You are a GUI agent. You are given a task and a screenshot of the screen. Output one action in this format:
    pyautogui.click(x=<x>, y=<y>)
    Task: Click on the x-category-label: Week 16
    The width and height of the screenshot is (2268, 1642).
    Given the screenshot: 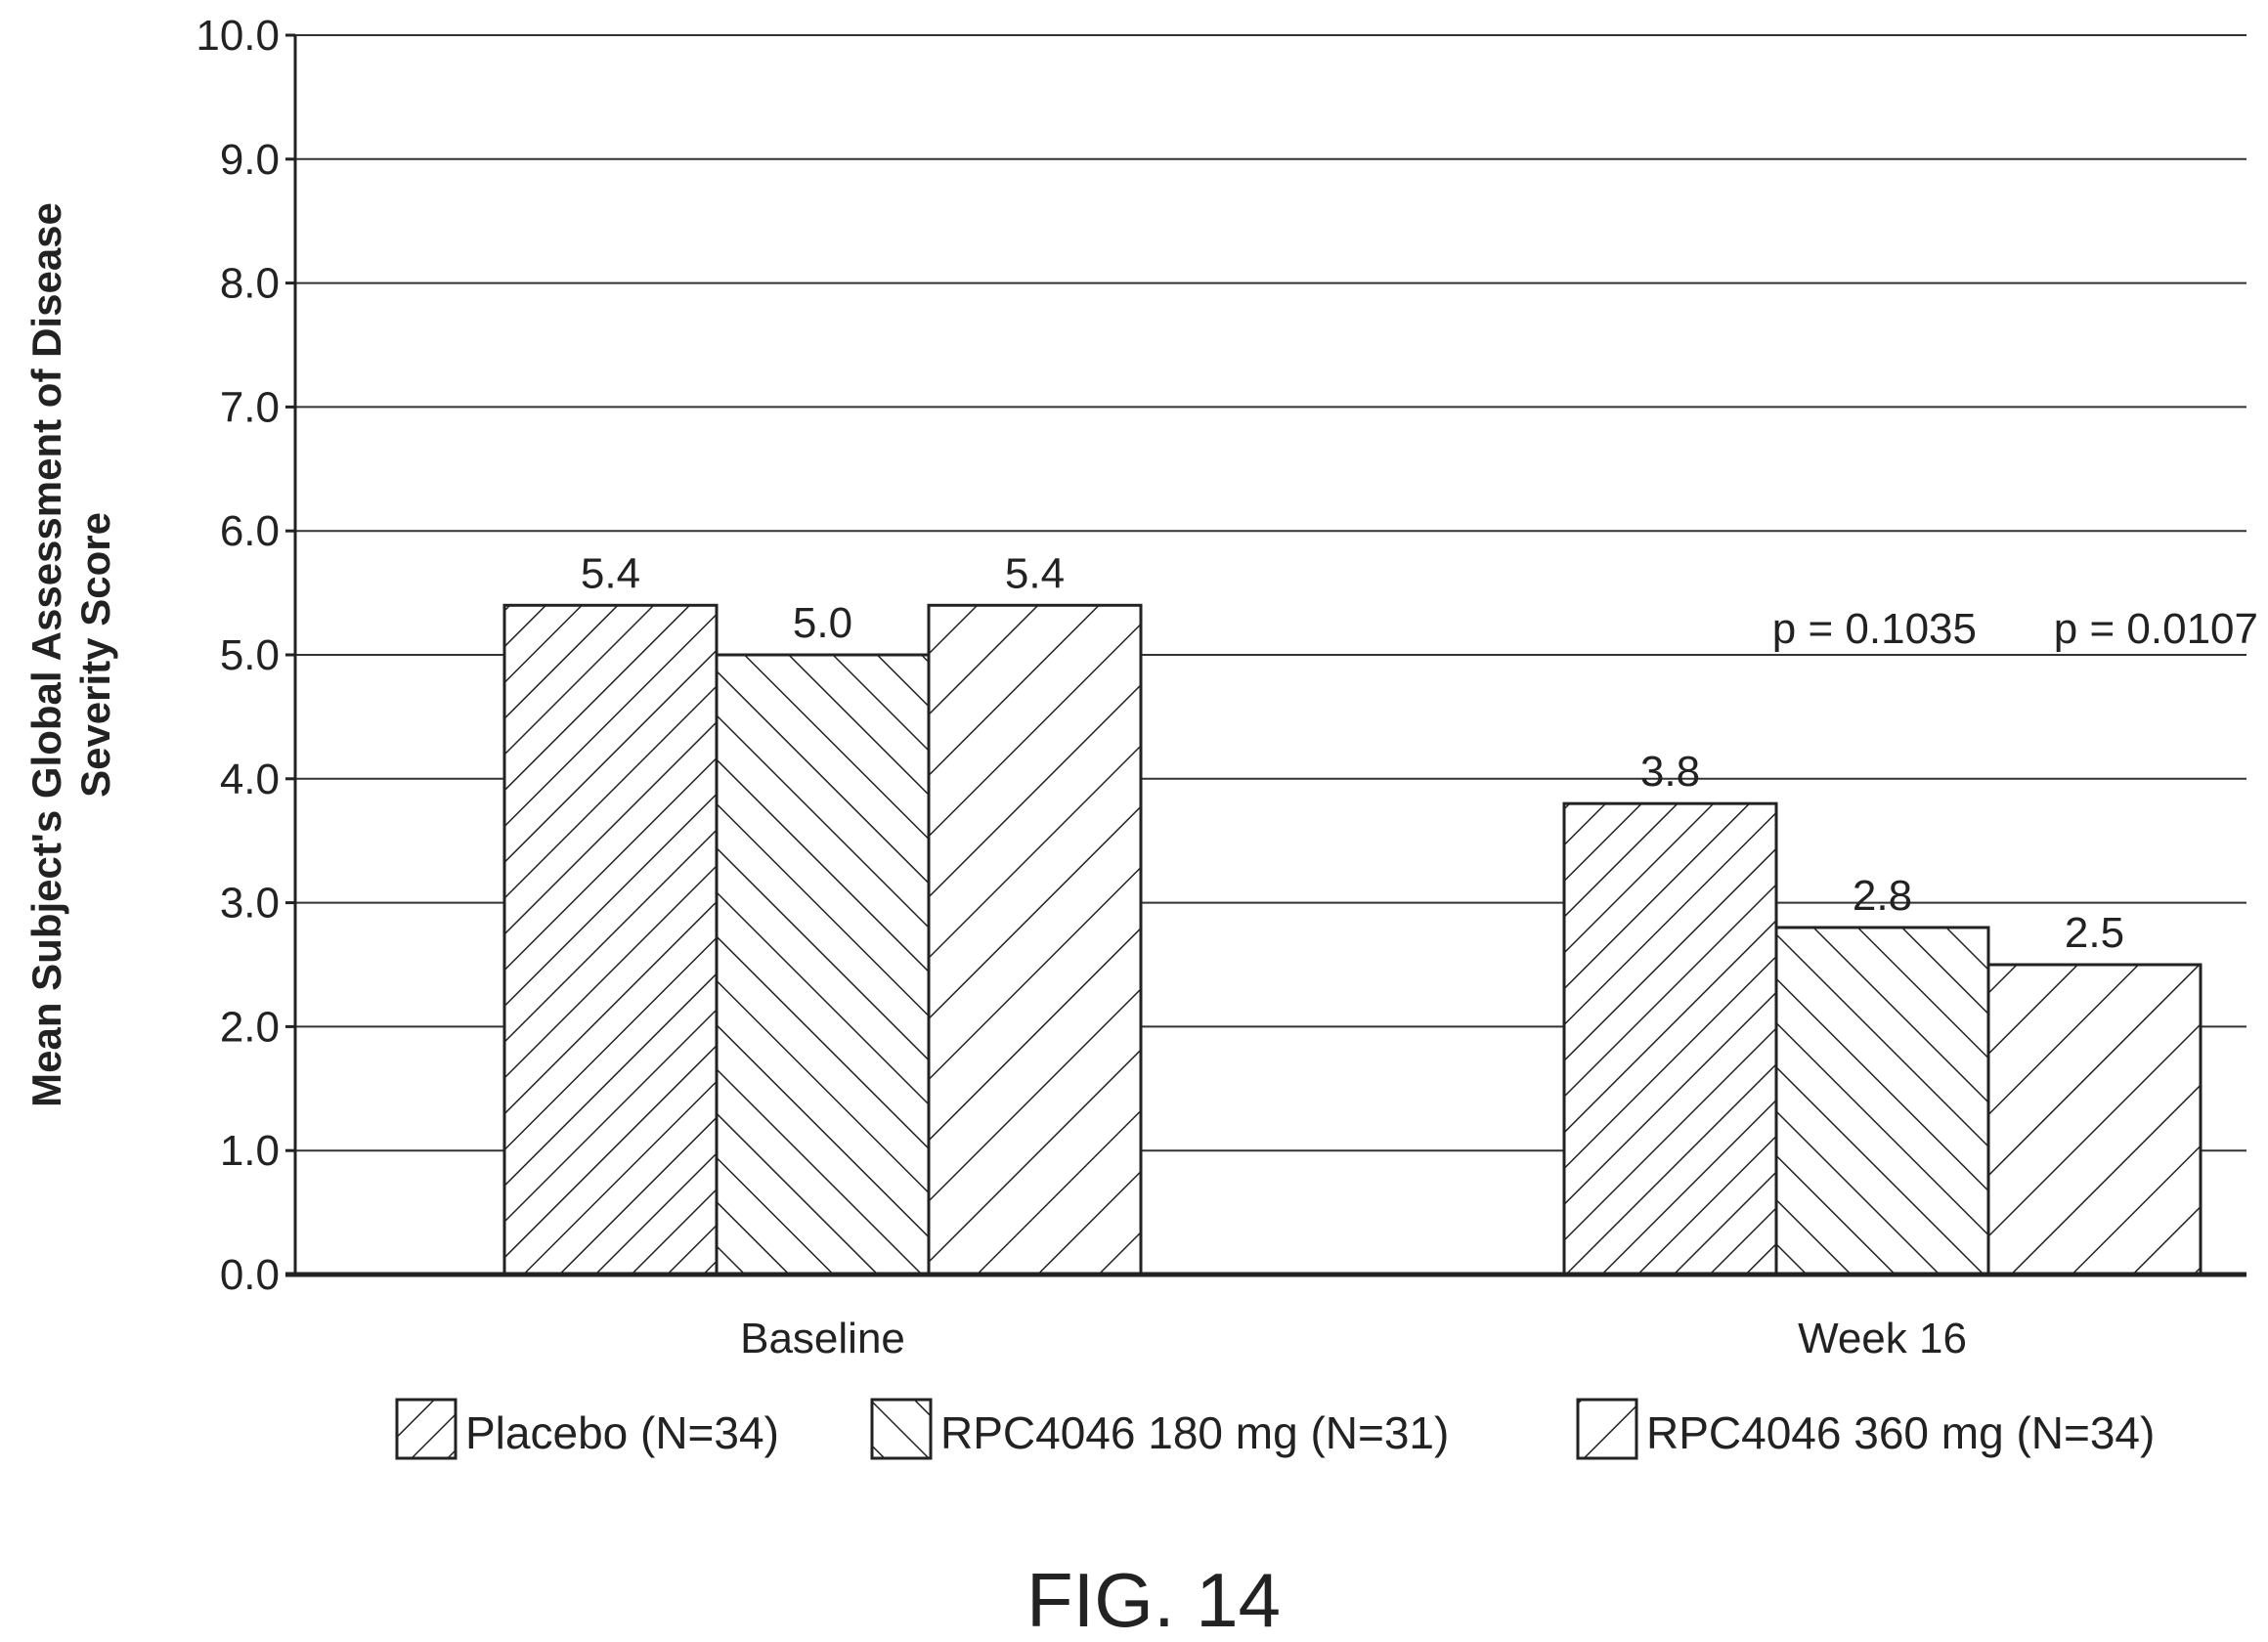 What is the action you would take?
    pyautogui.click(x=1882, y=1338)
    